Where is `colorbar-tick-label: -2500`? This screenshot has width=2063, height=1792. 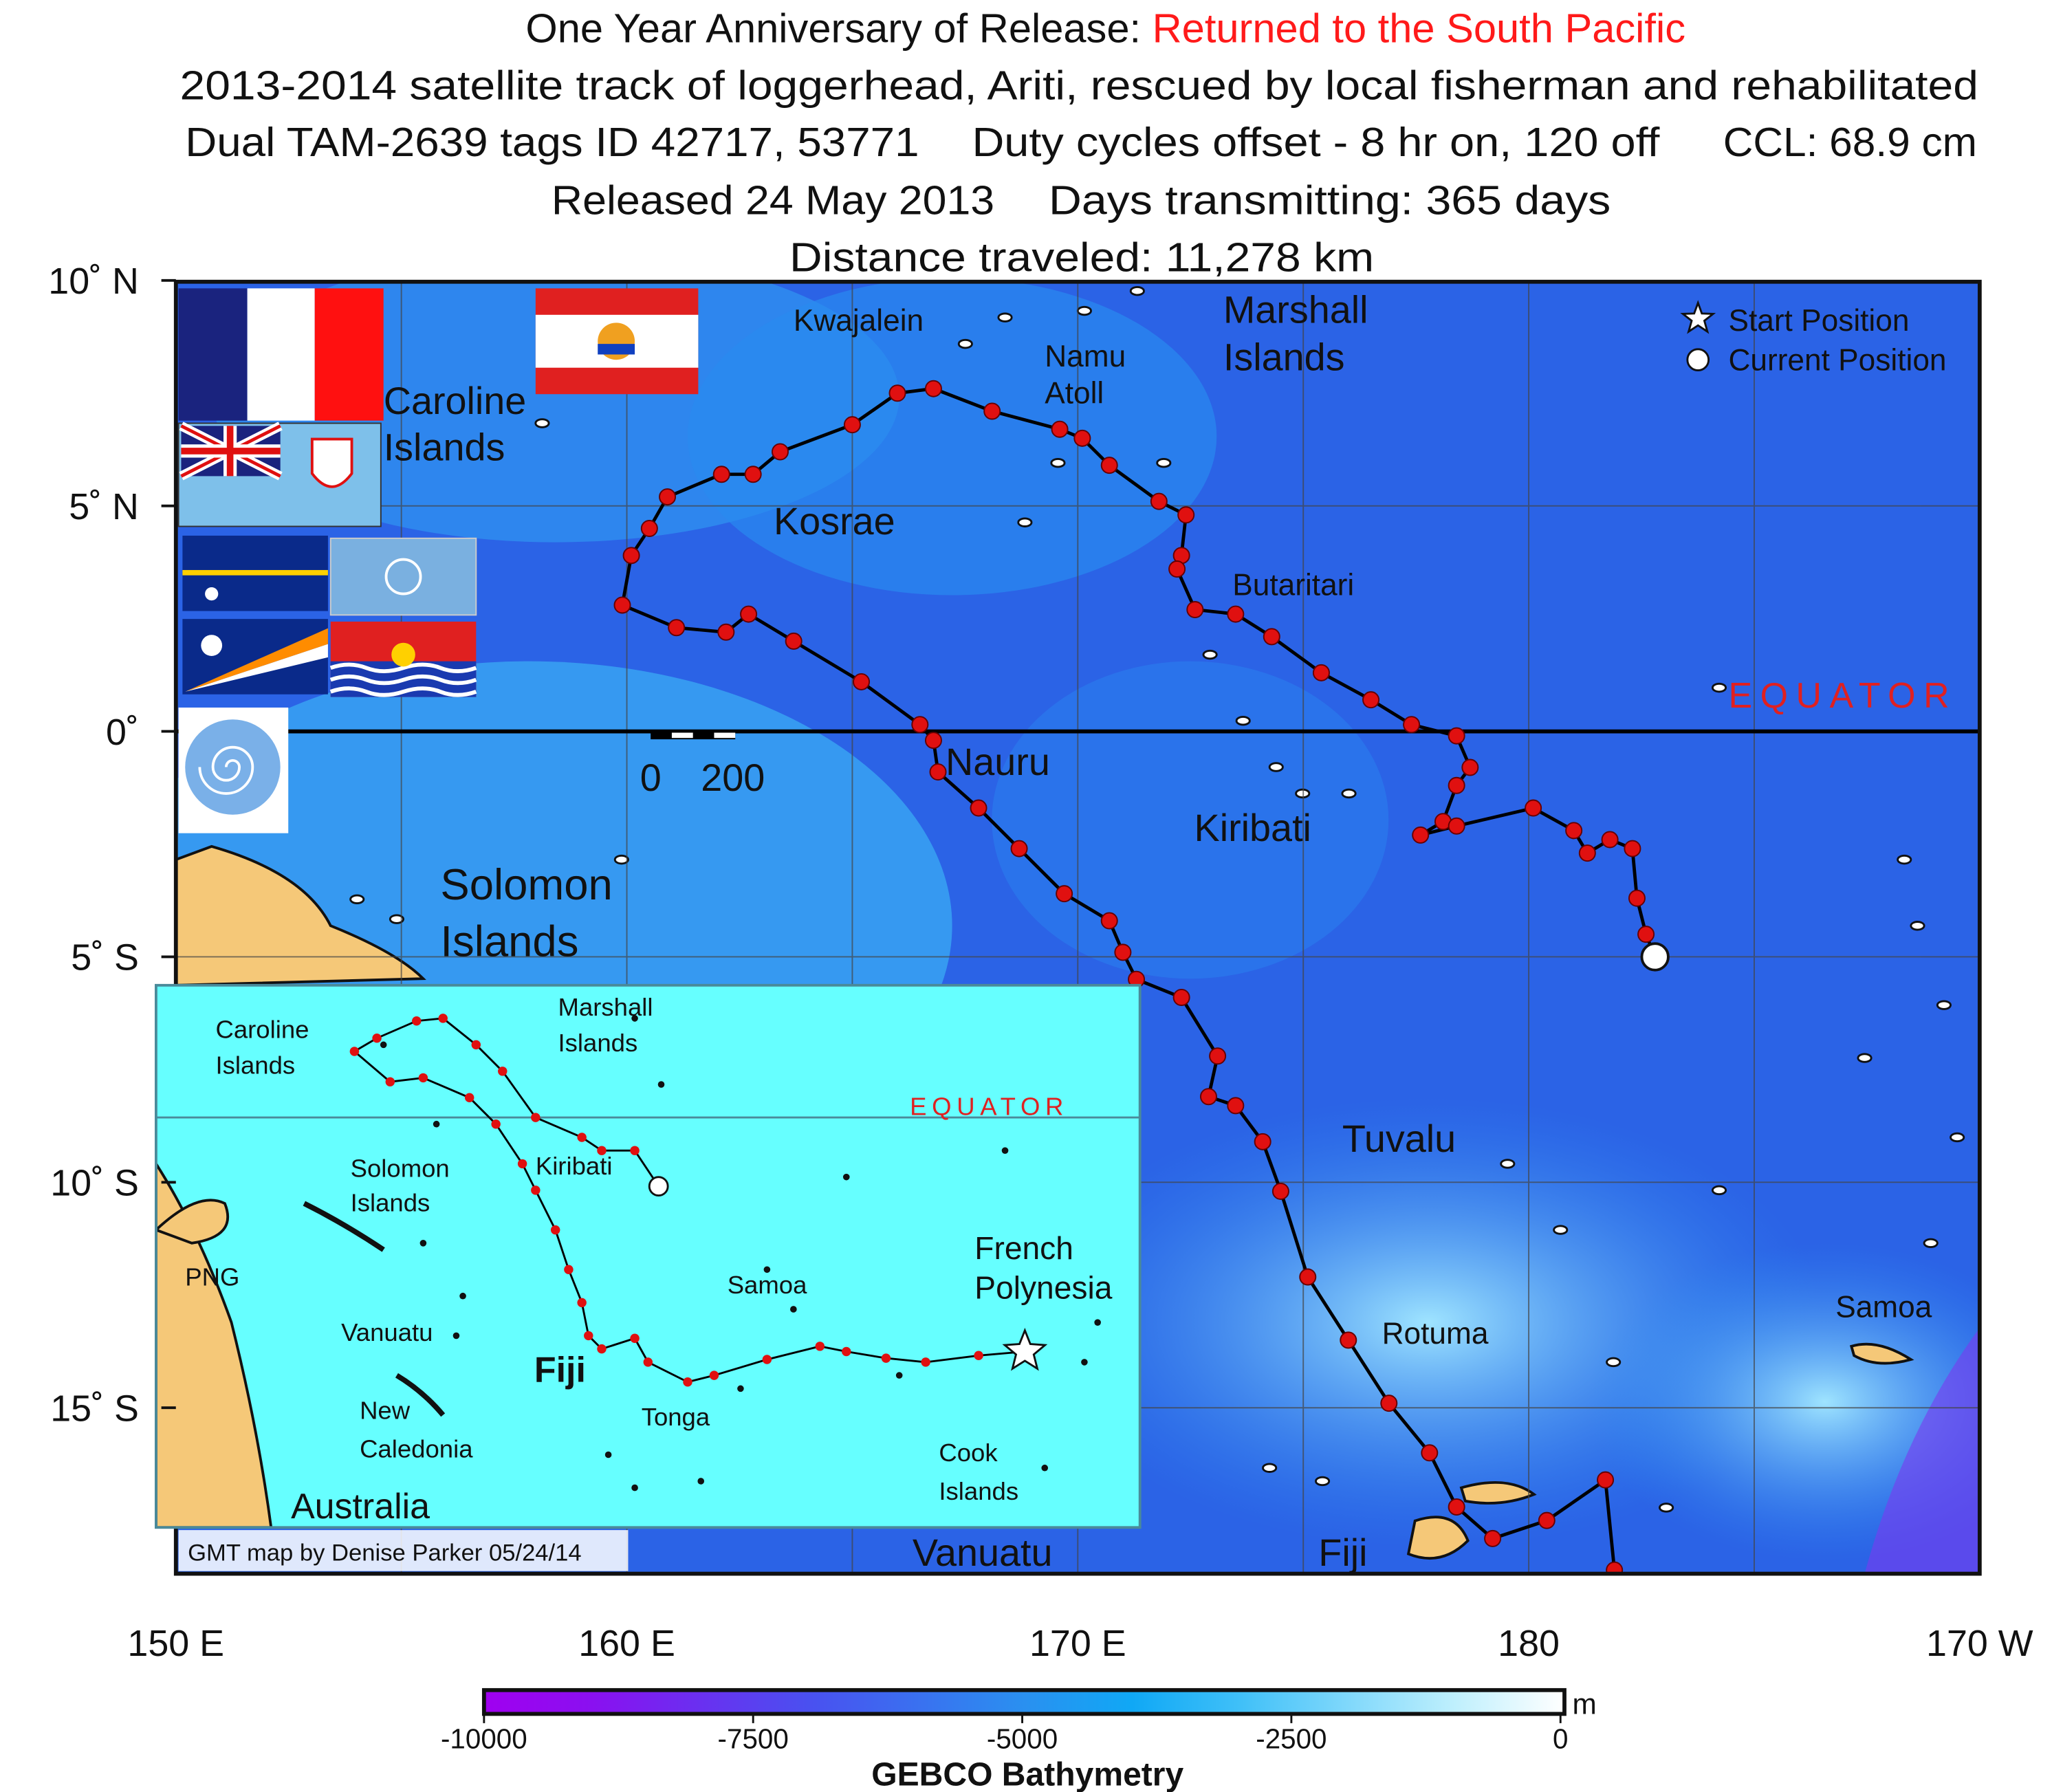 colorbar-tick-label: -2500 is located at coordinates (1291, 1738).